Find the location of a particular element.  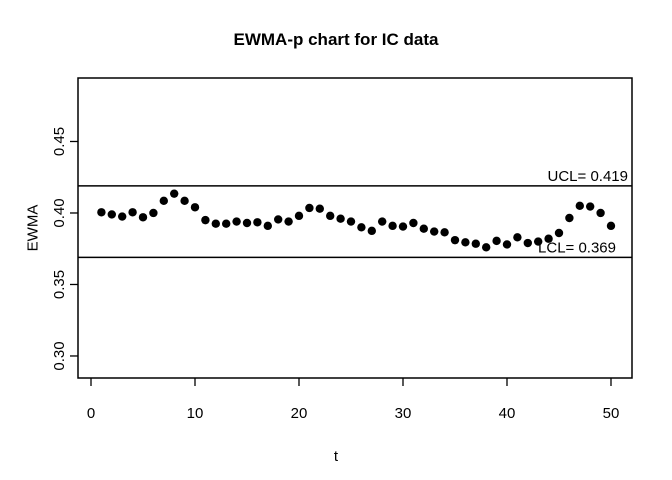

y-tick-label: 0.45 is located at coordinates (59, 141).